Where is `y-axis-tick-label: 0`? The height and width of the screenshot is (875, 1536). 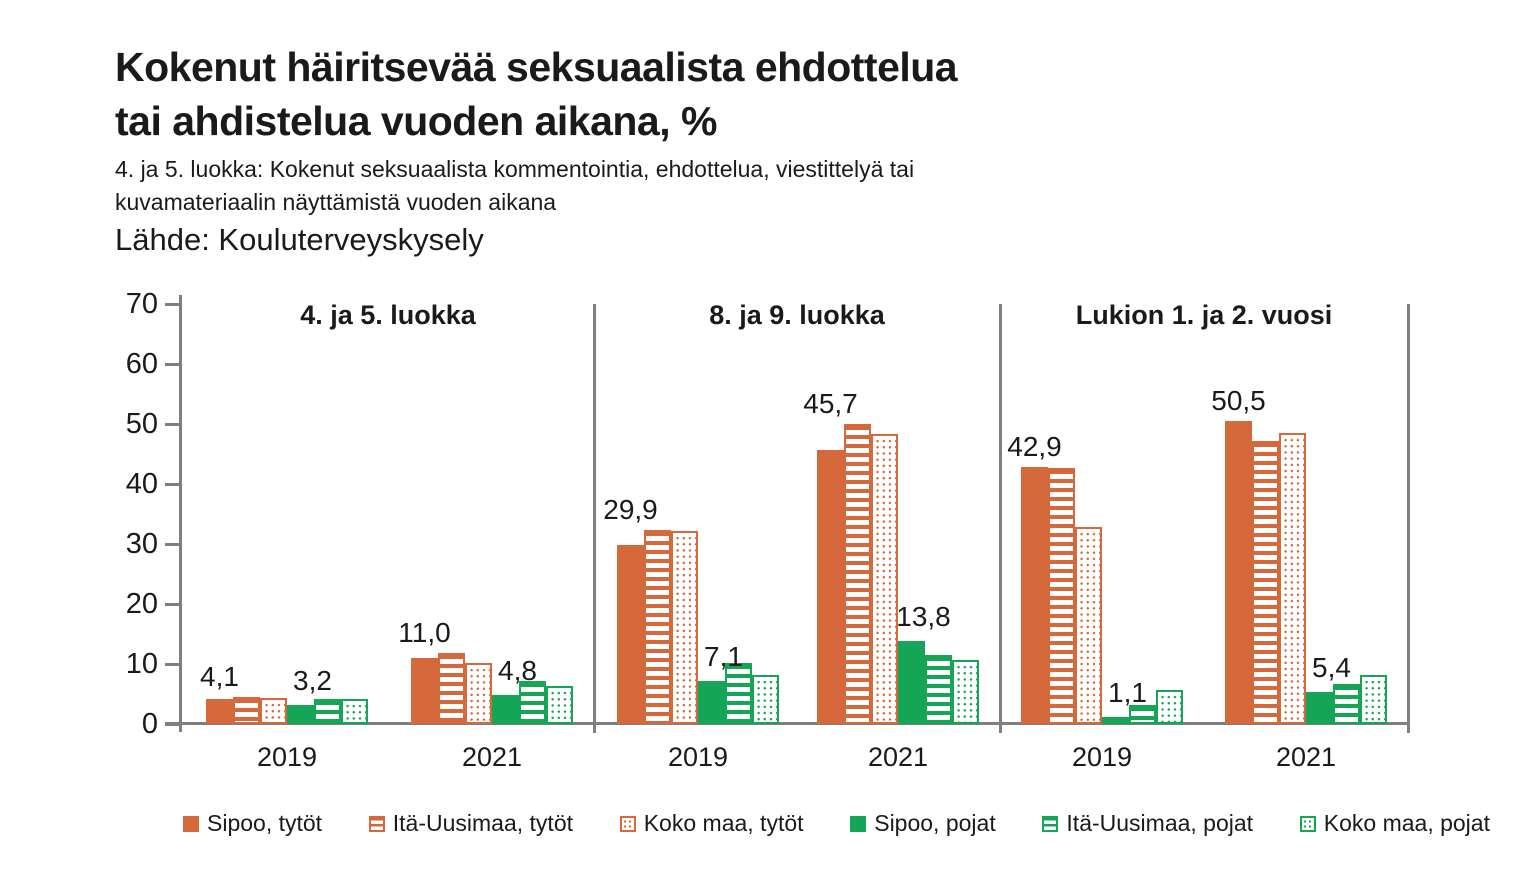 y-axis-tick-label: 0 is located at coordinates (149, 724).